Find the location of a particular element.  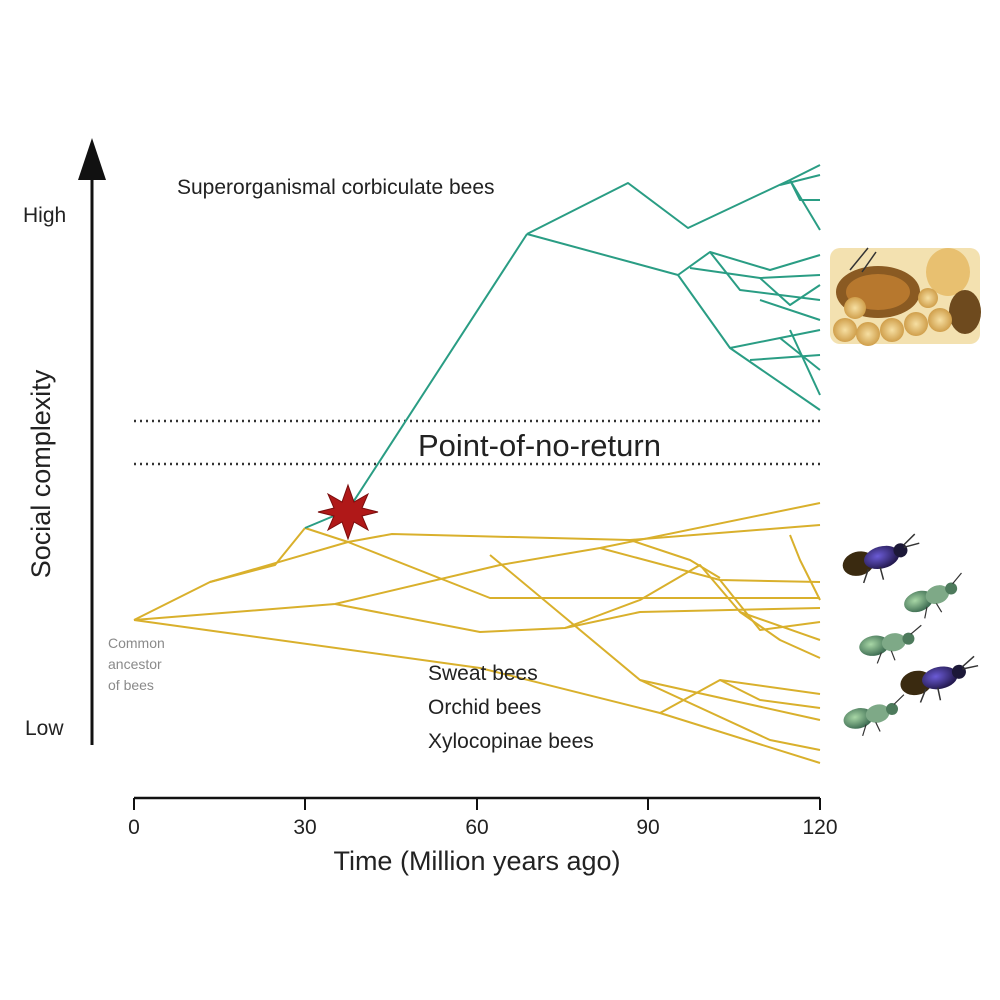

x-tick-label: 0 is located at coordinates (134, 827).